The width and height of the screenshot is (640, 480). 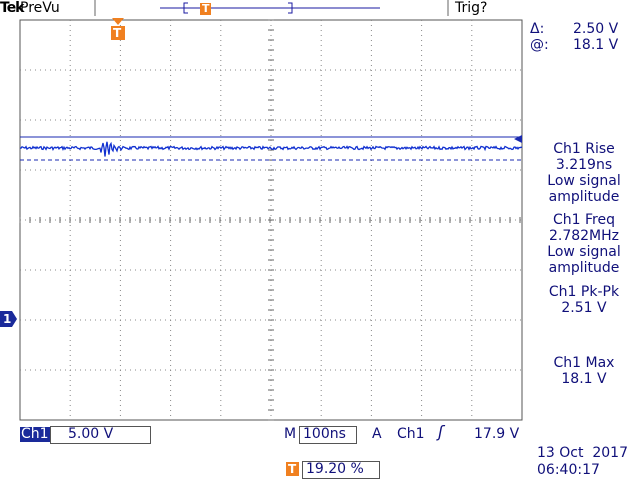 I want to click on cursor-arrow, so click(x=518, y=139).